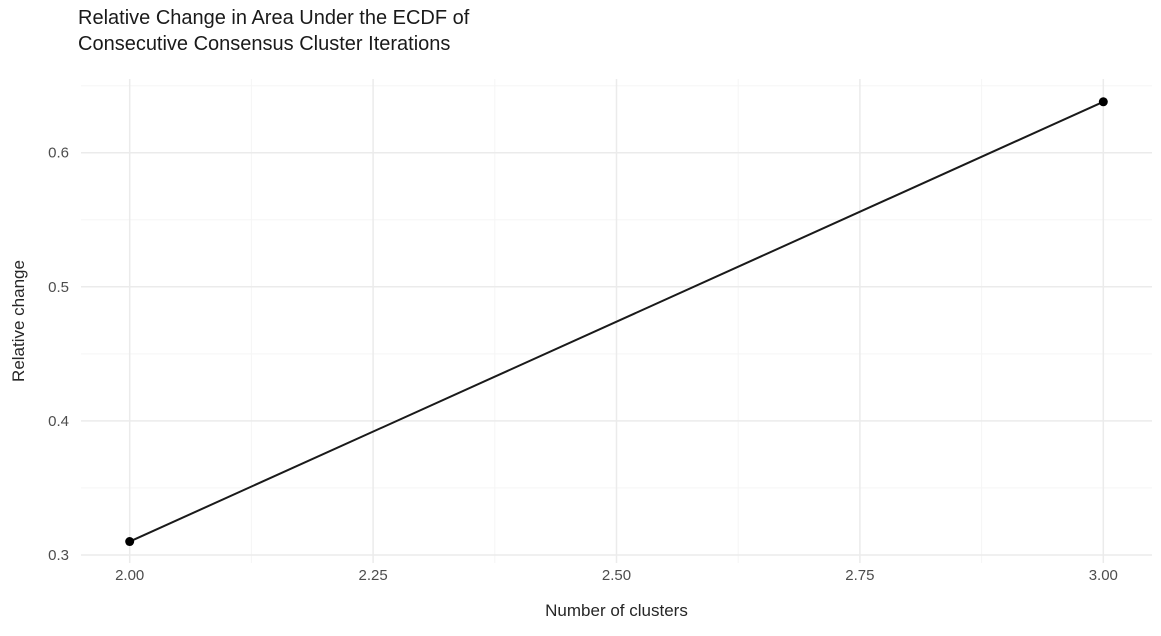 This screenshot has height=636, width=1161. Describe the element at coordinates (372, 575) in the screenshot. I see `x-tick-label: 2.25` at that location.